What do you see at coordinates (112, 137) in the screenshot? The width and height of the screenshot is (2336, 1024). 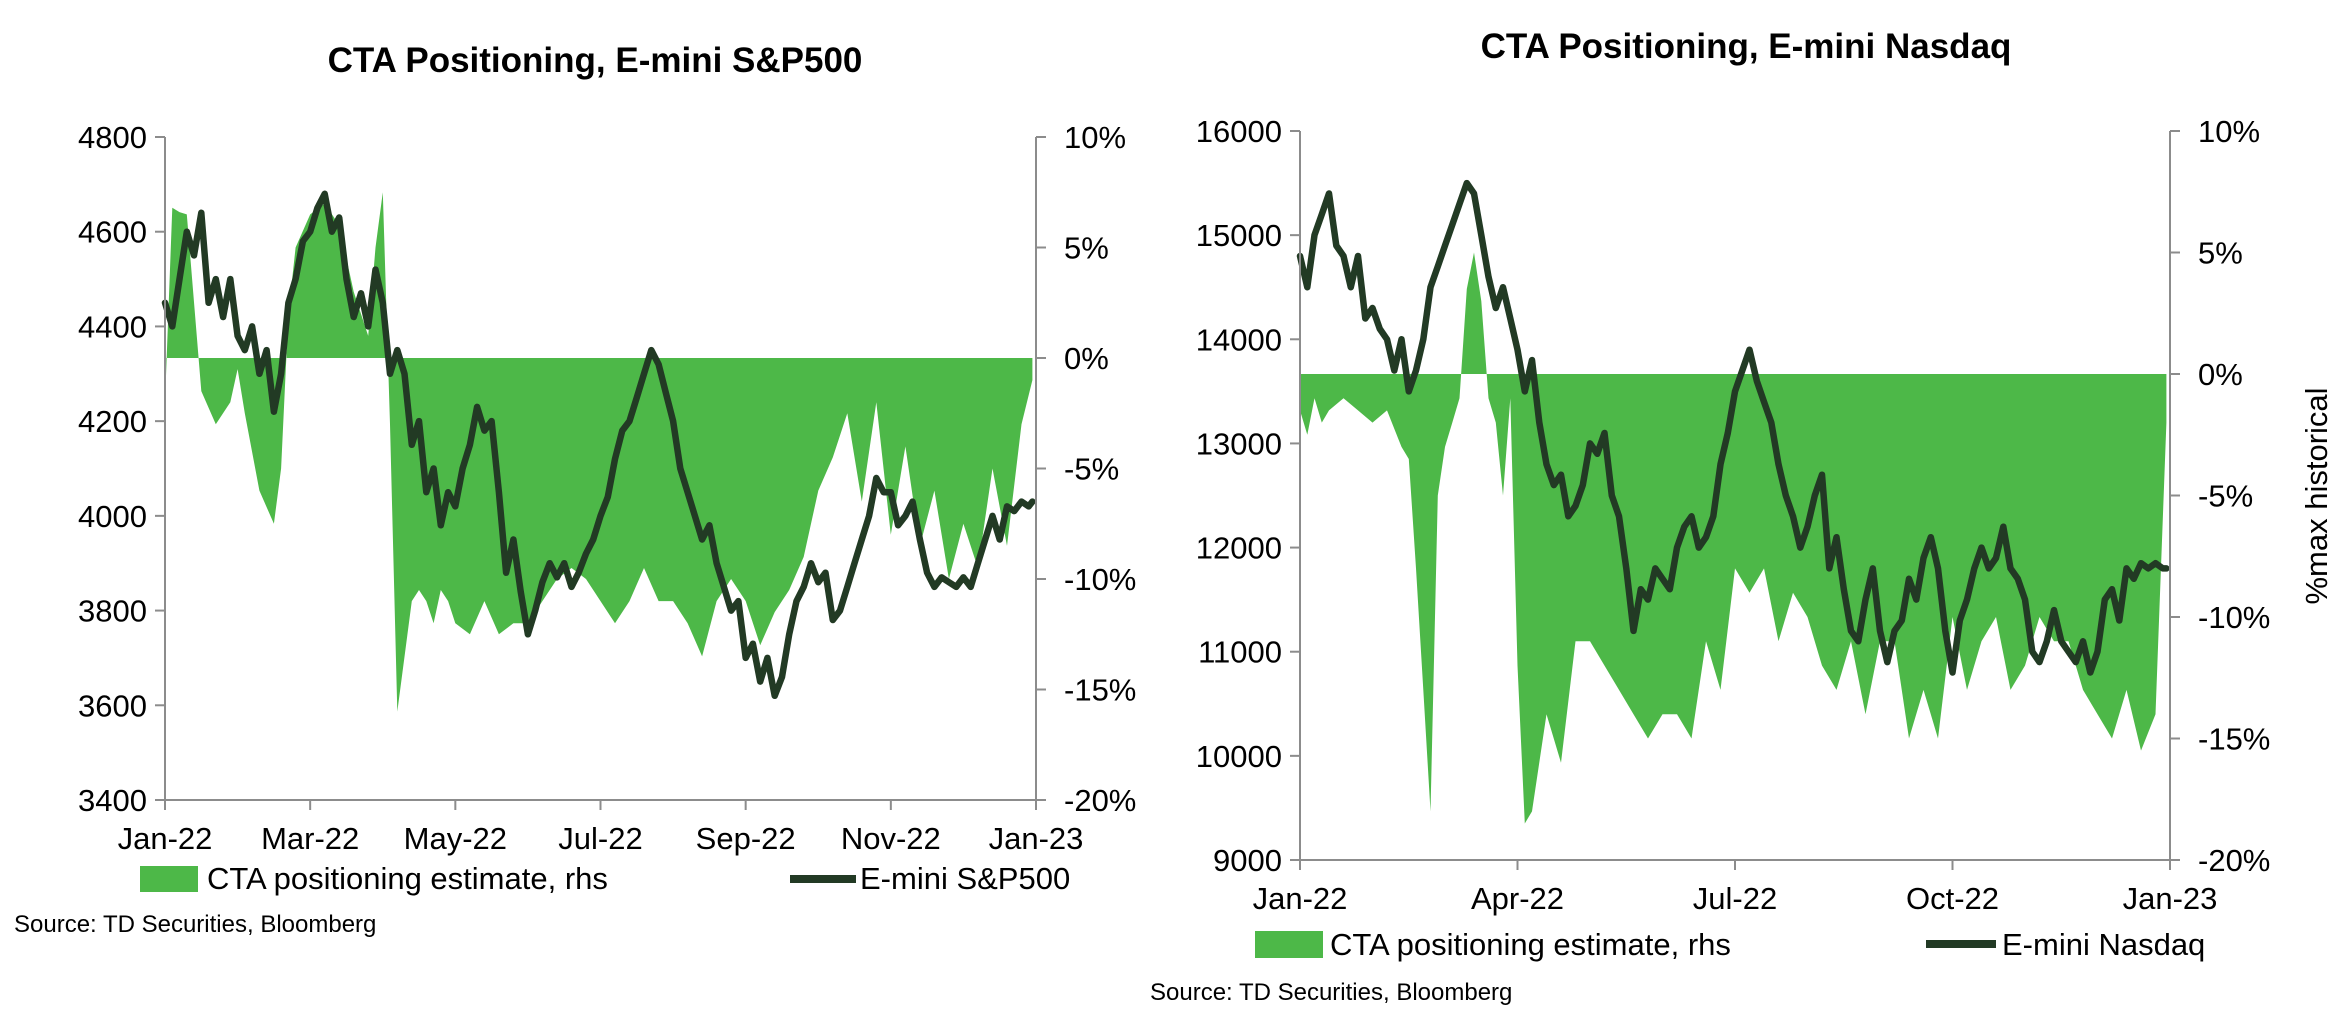 I see `left-axis-tick-label: 4800` at bounding box center [112, 137].